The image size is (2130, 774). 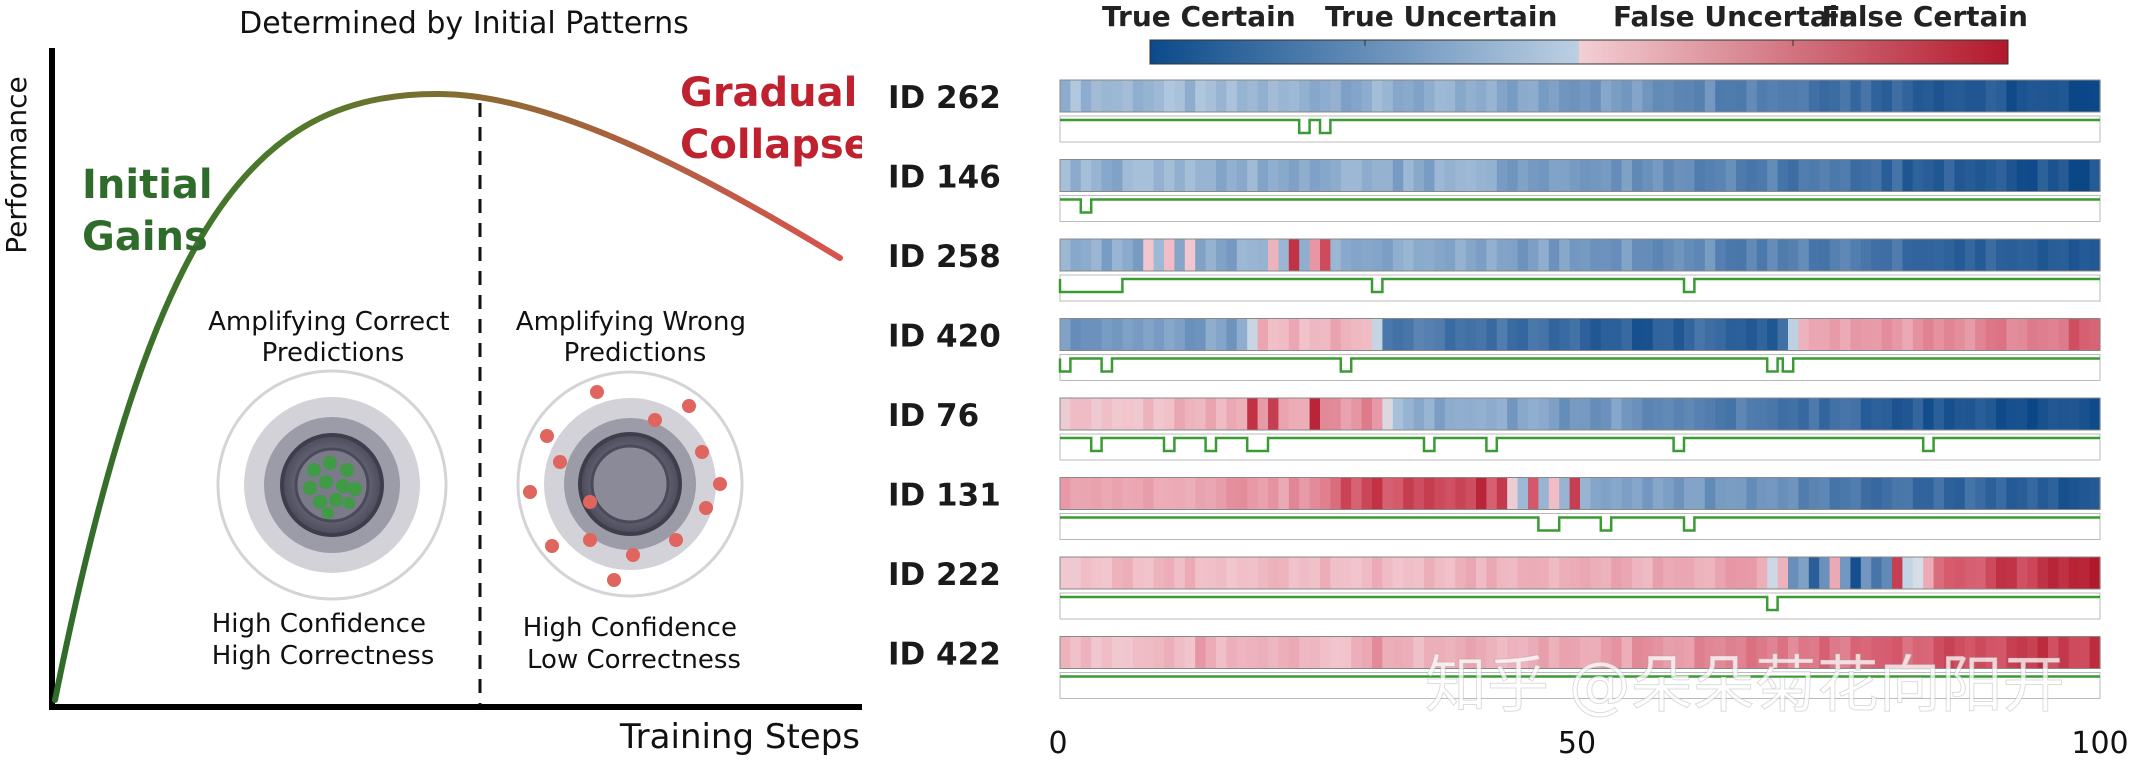 What do you see at coordinates (635, 337) in the screenshot?
I see `svg-text:Amplifying Wrong Predict: Amplifying Wrong Predictions` at bounding box center [635, 337].